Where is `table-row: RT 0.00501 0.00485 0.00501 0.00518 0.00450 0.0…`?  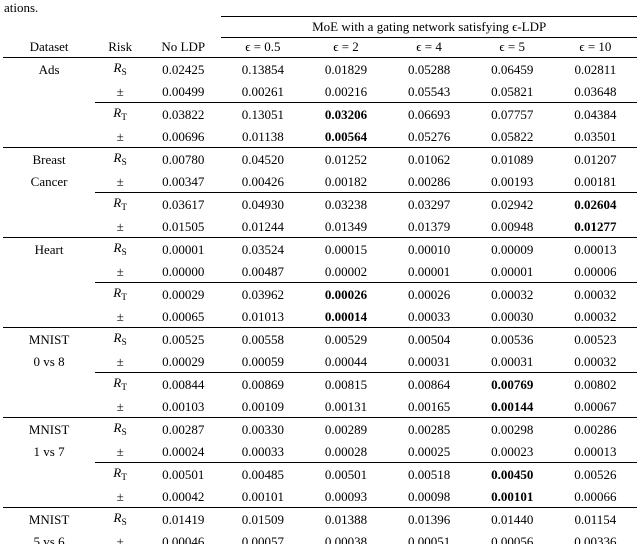
table-row: RT 0.00501 0.00485 0.00501 0.00518 0.00450 0.0… is located at coordinates (320, 475).